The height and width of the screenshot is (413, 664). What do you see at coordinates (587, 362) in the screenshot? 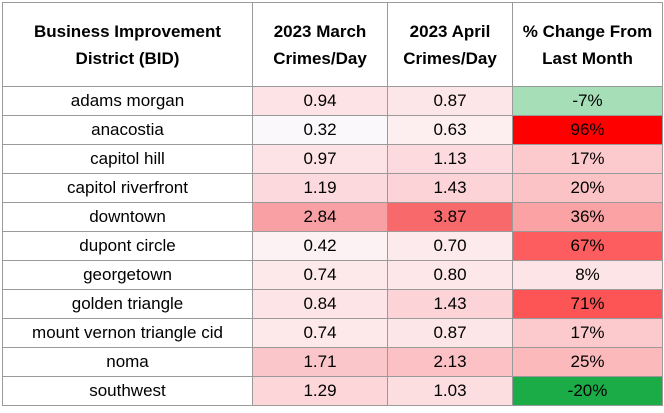
I see `cell-change: 25%` at bounding box center [587, 362].